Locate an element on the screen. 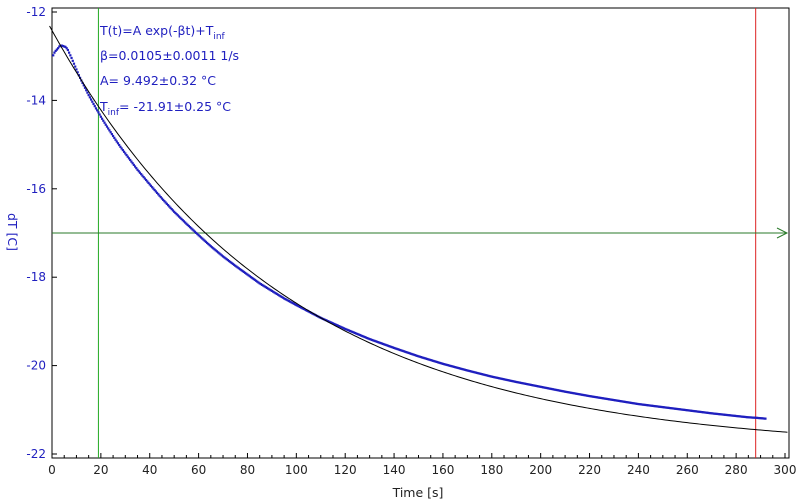 The image size is (800, 504). x-tick-label: 60 is located at coordinates (198, 470).